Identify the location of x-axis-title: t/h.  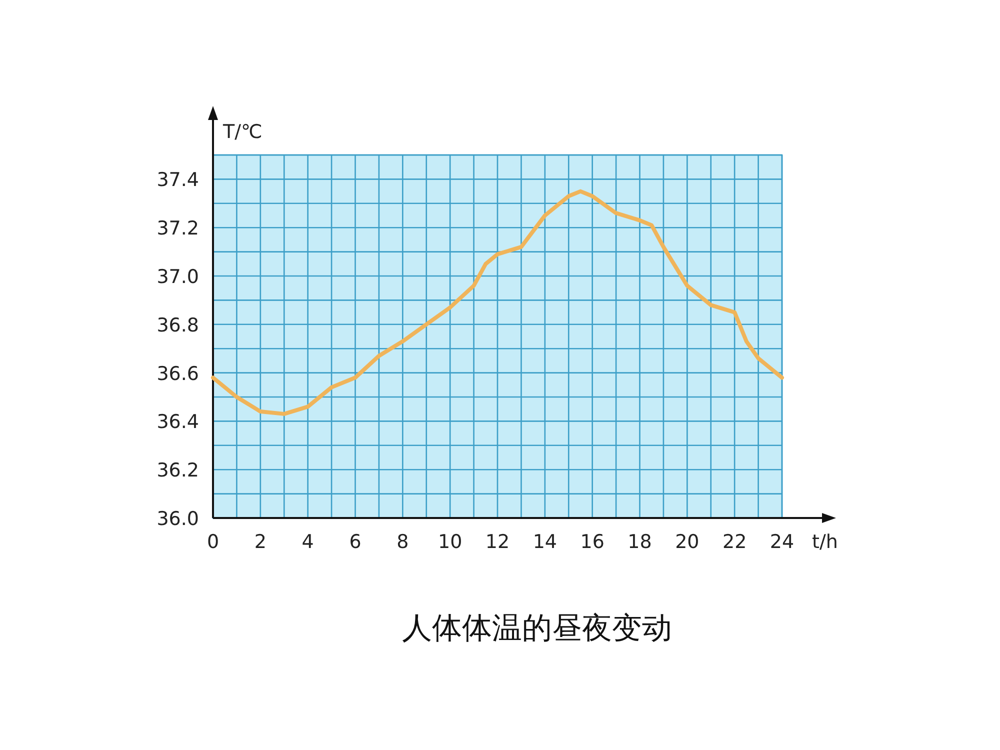
(825, 542).